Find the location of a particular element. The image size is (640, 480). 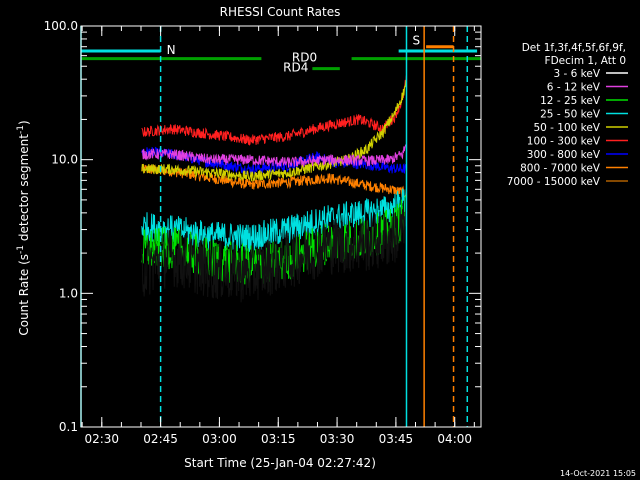

series-50-100-kev-line is located at coordinates (274, 130).